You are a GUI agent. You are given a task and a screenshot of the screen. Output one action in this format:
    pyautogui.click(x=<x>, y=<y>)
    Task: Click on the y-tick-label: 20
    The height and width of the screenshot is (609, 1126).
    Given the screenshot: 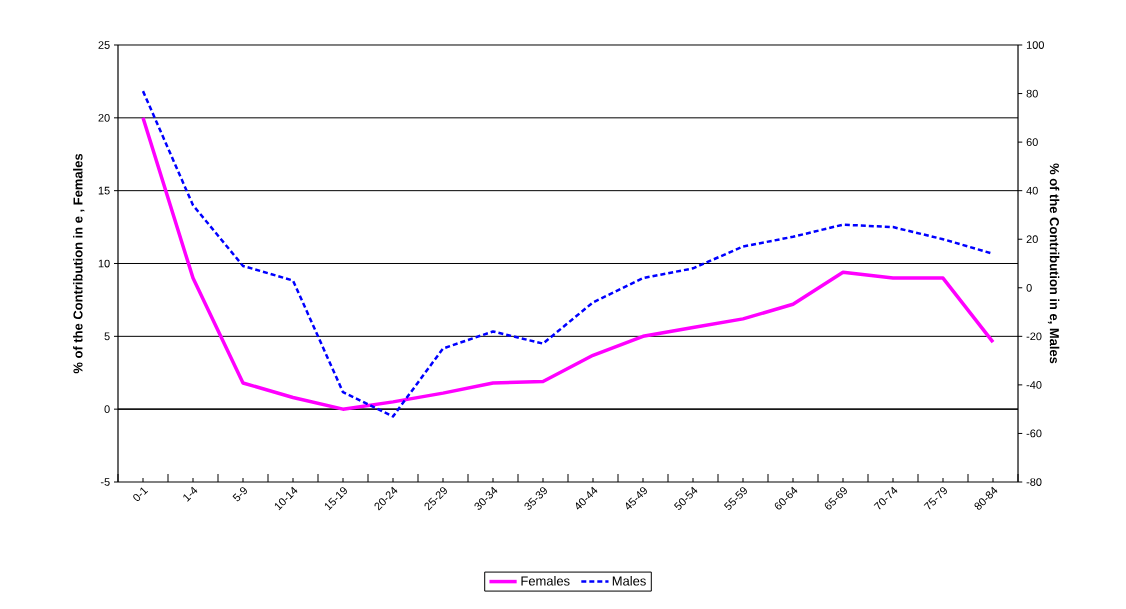 What is the action you would take?
    pyautogui.click(x=104, y=117)
    